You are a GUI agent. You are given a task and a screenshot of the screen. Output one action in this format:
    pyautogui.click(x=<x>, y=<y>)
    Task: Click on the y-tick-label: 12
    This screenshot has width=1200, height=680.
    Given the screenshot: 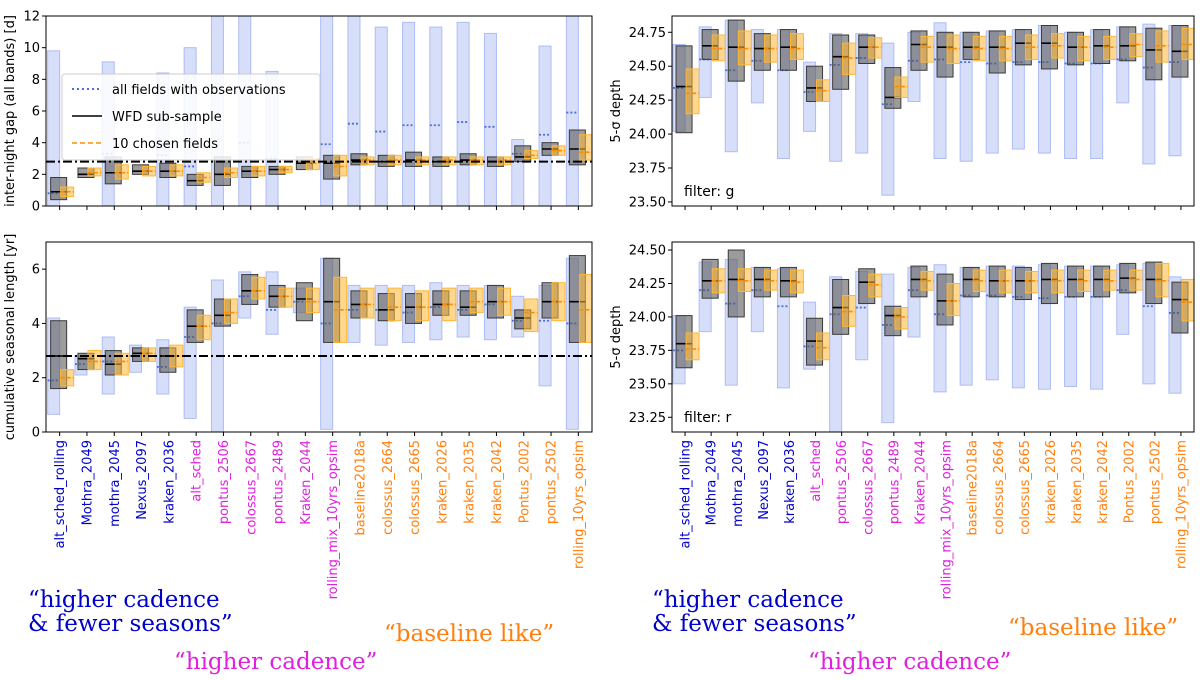 What is the action you would take?
    pyautogui.click(x=31, y=17)
    